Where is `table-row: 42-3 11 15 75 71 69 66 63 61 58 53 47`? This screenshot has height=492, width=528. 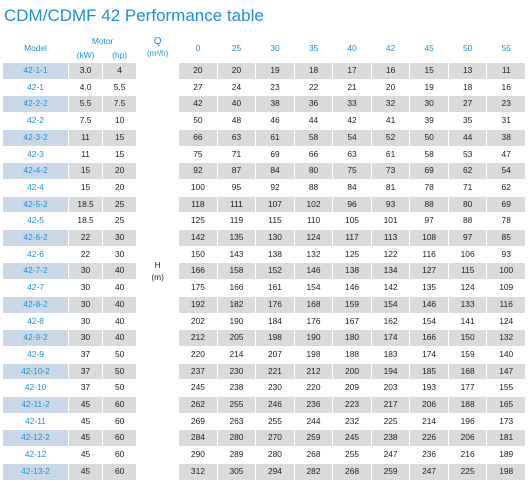
table-row: 42-3 11 15 75 71 69 66 63 61 58 53 47 is located at coordinates (263, 154).